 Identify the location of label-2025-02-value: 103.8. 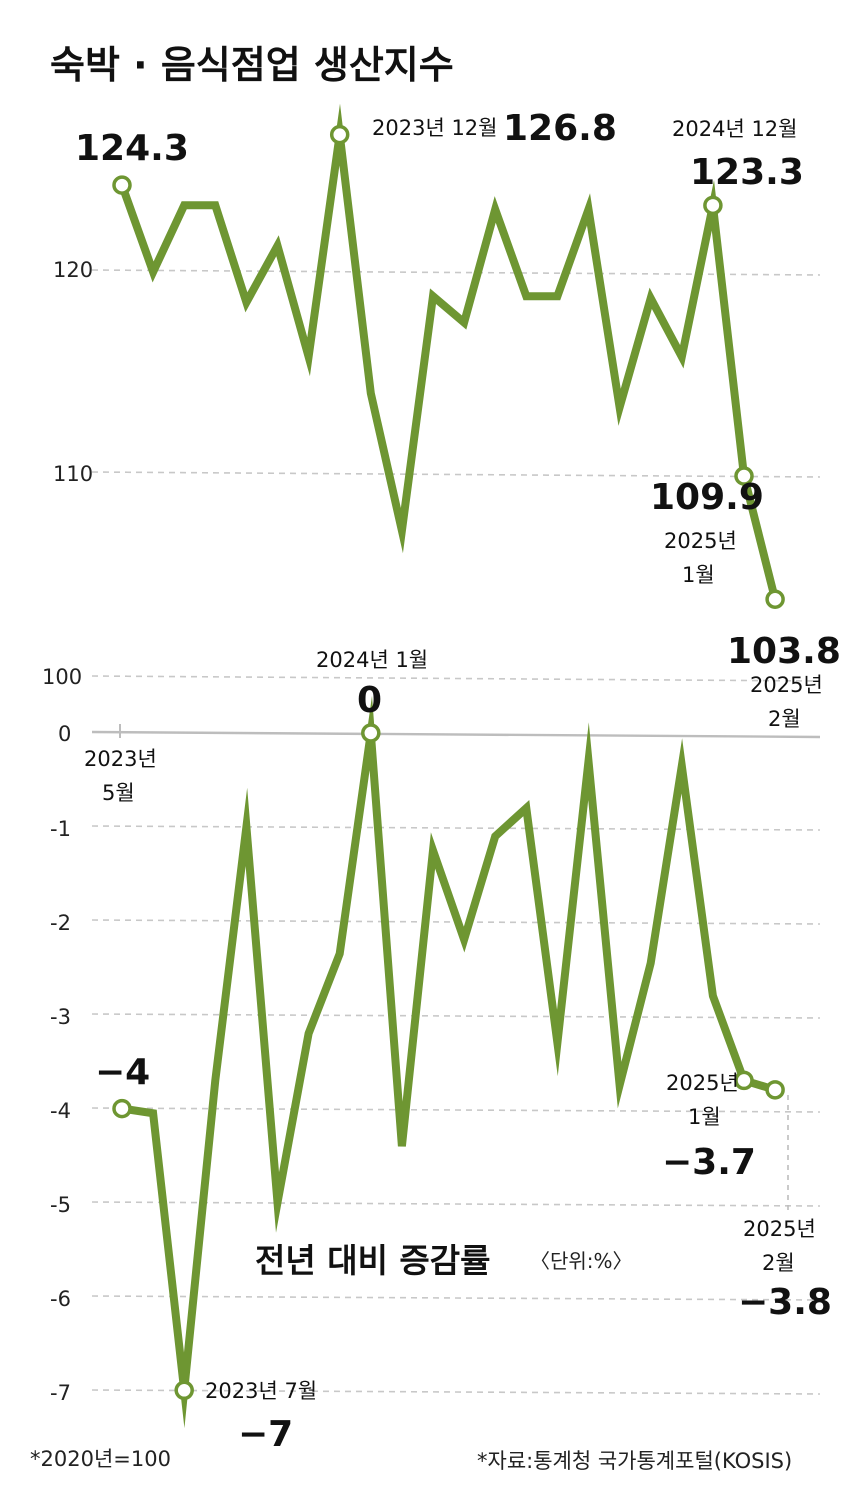
(784, 651).